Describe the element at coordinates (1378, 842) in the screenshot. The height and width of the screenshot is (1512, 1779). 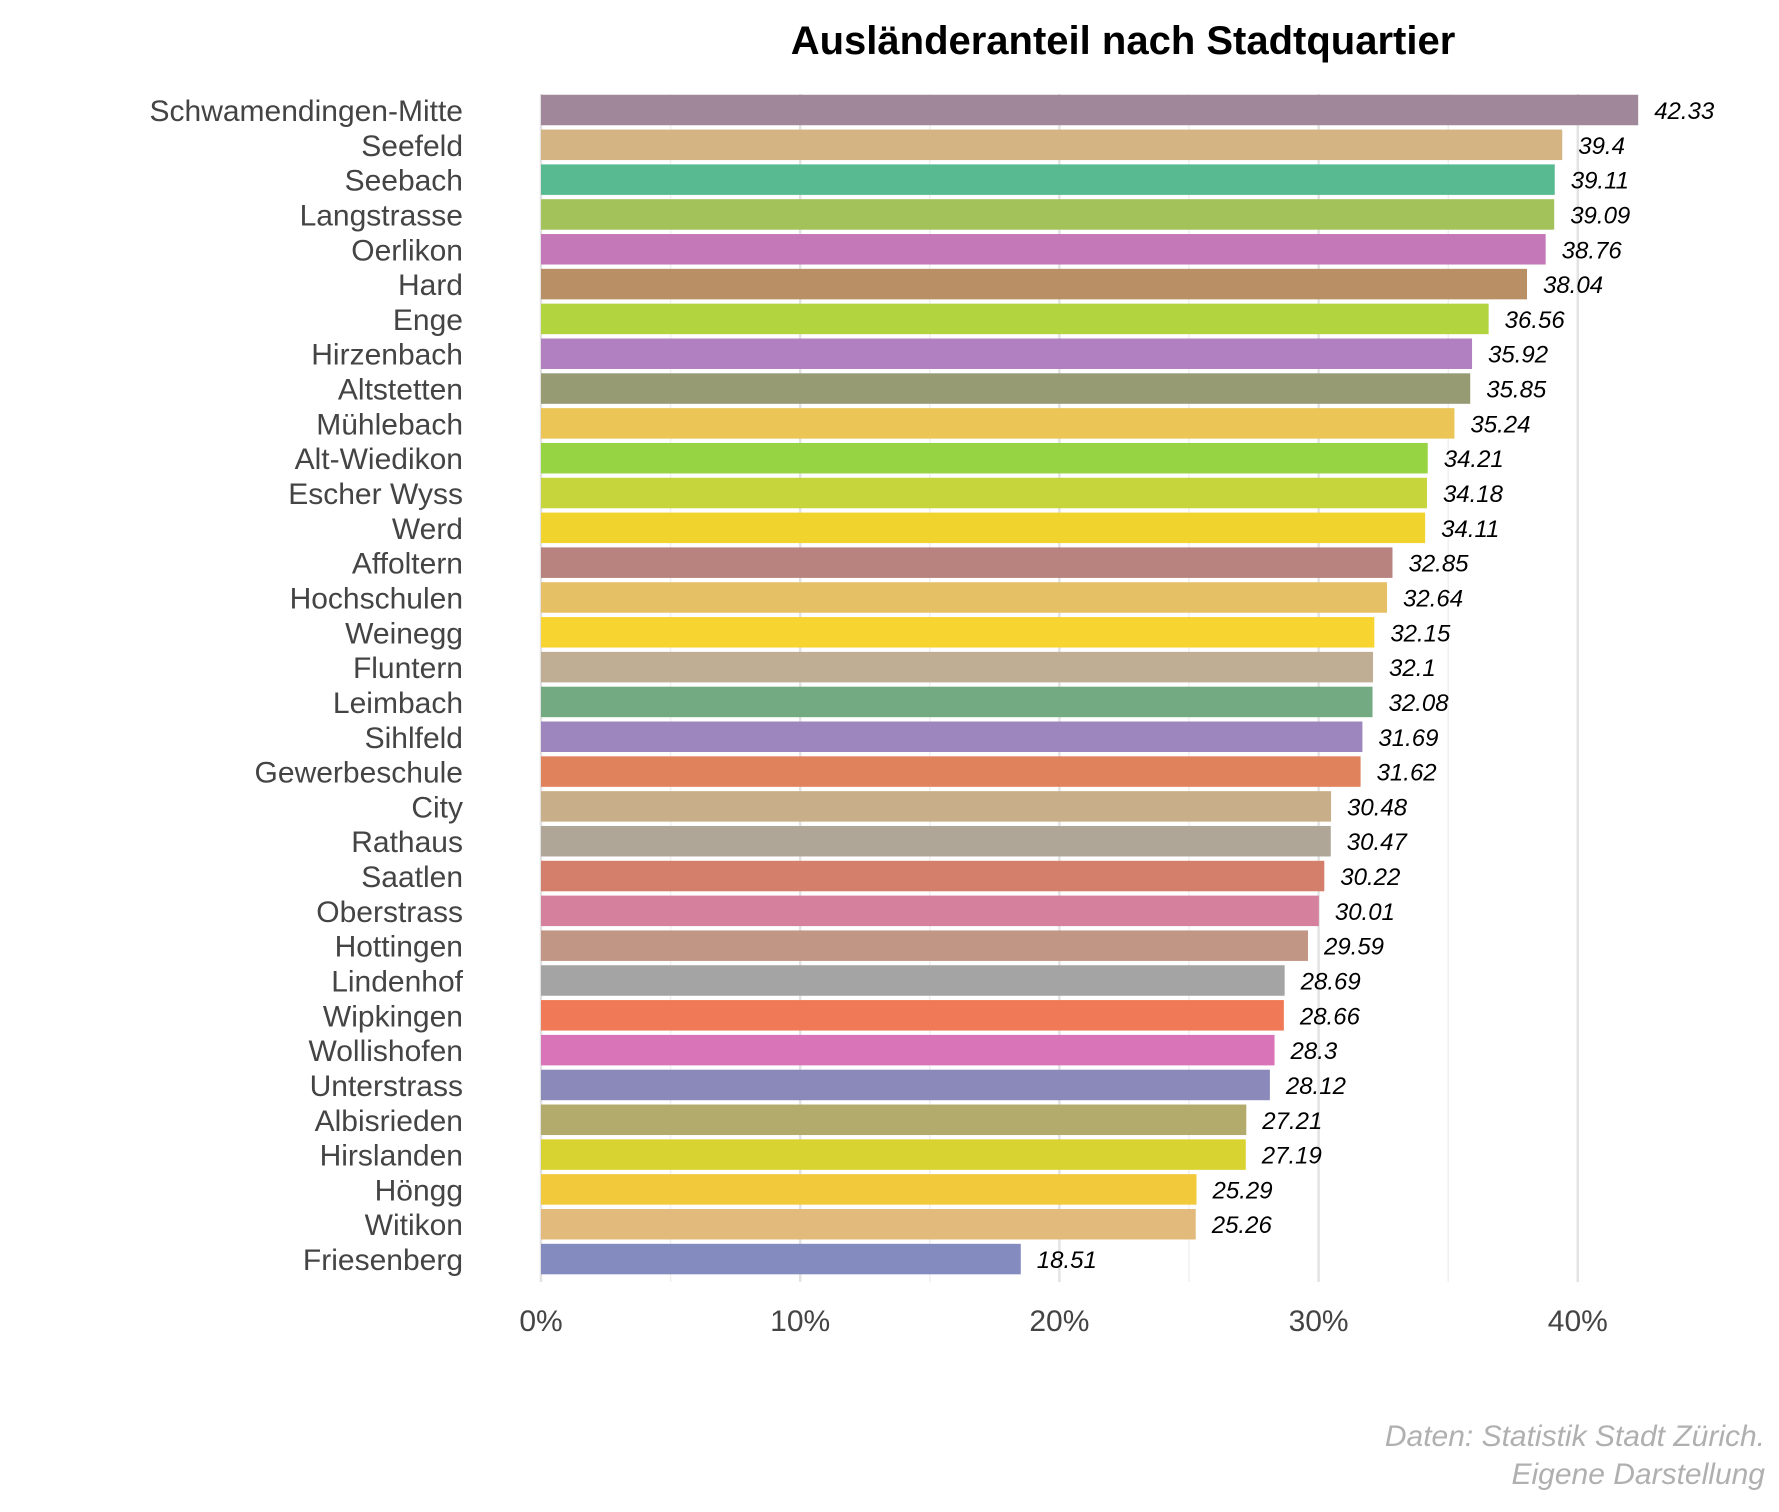
I see `value-label: 30.47` at that location.